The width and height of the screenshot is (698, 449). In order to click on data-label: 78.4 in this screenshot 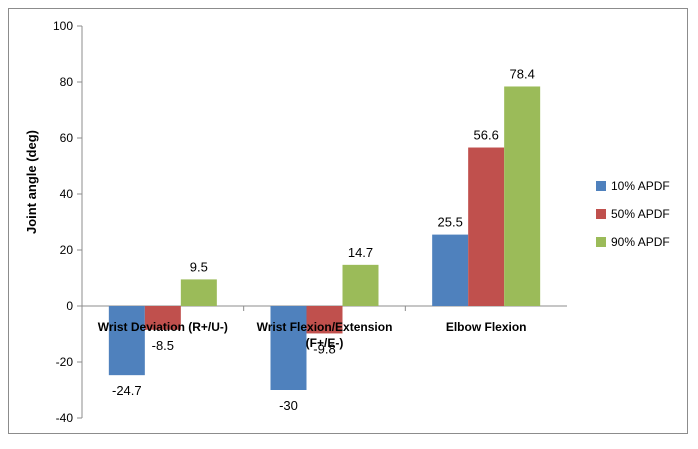, I will do `click(522, 73)`.